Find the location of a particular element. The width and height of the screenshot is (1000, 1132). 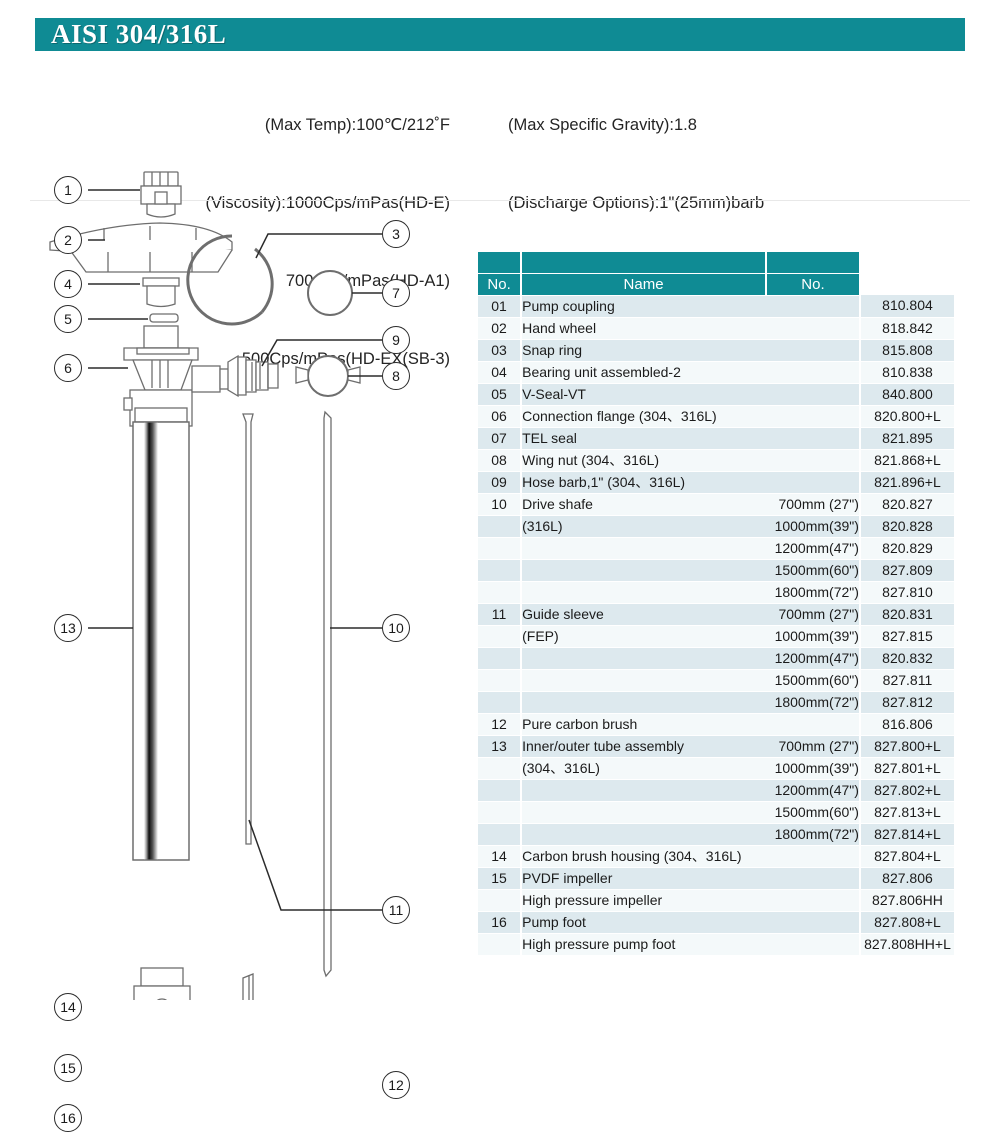

cell-item-code: 827.808+L is located at coordinates (908, 922).